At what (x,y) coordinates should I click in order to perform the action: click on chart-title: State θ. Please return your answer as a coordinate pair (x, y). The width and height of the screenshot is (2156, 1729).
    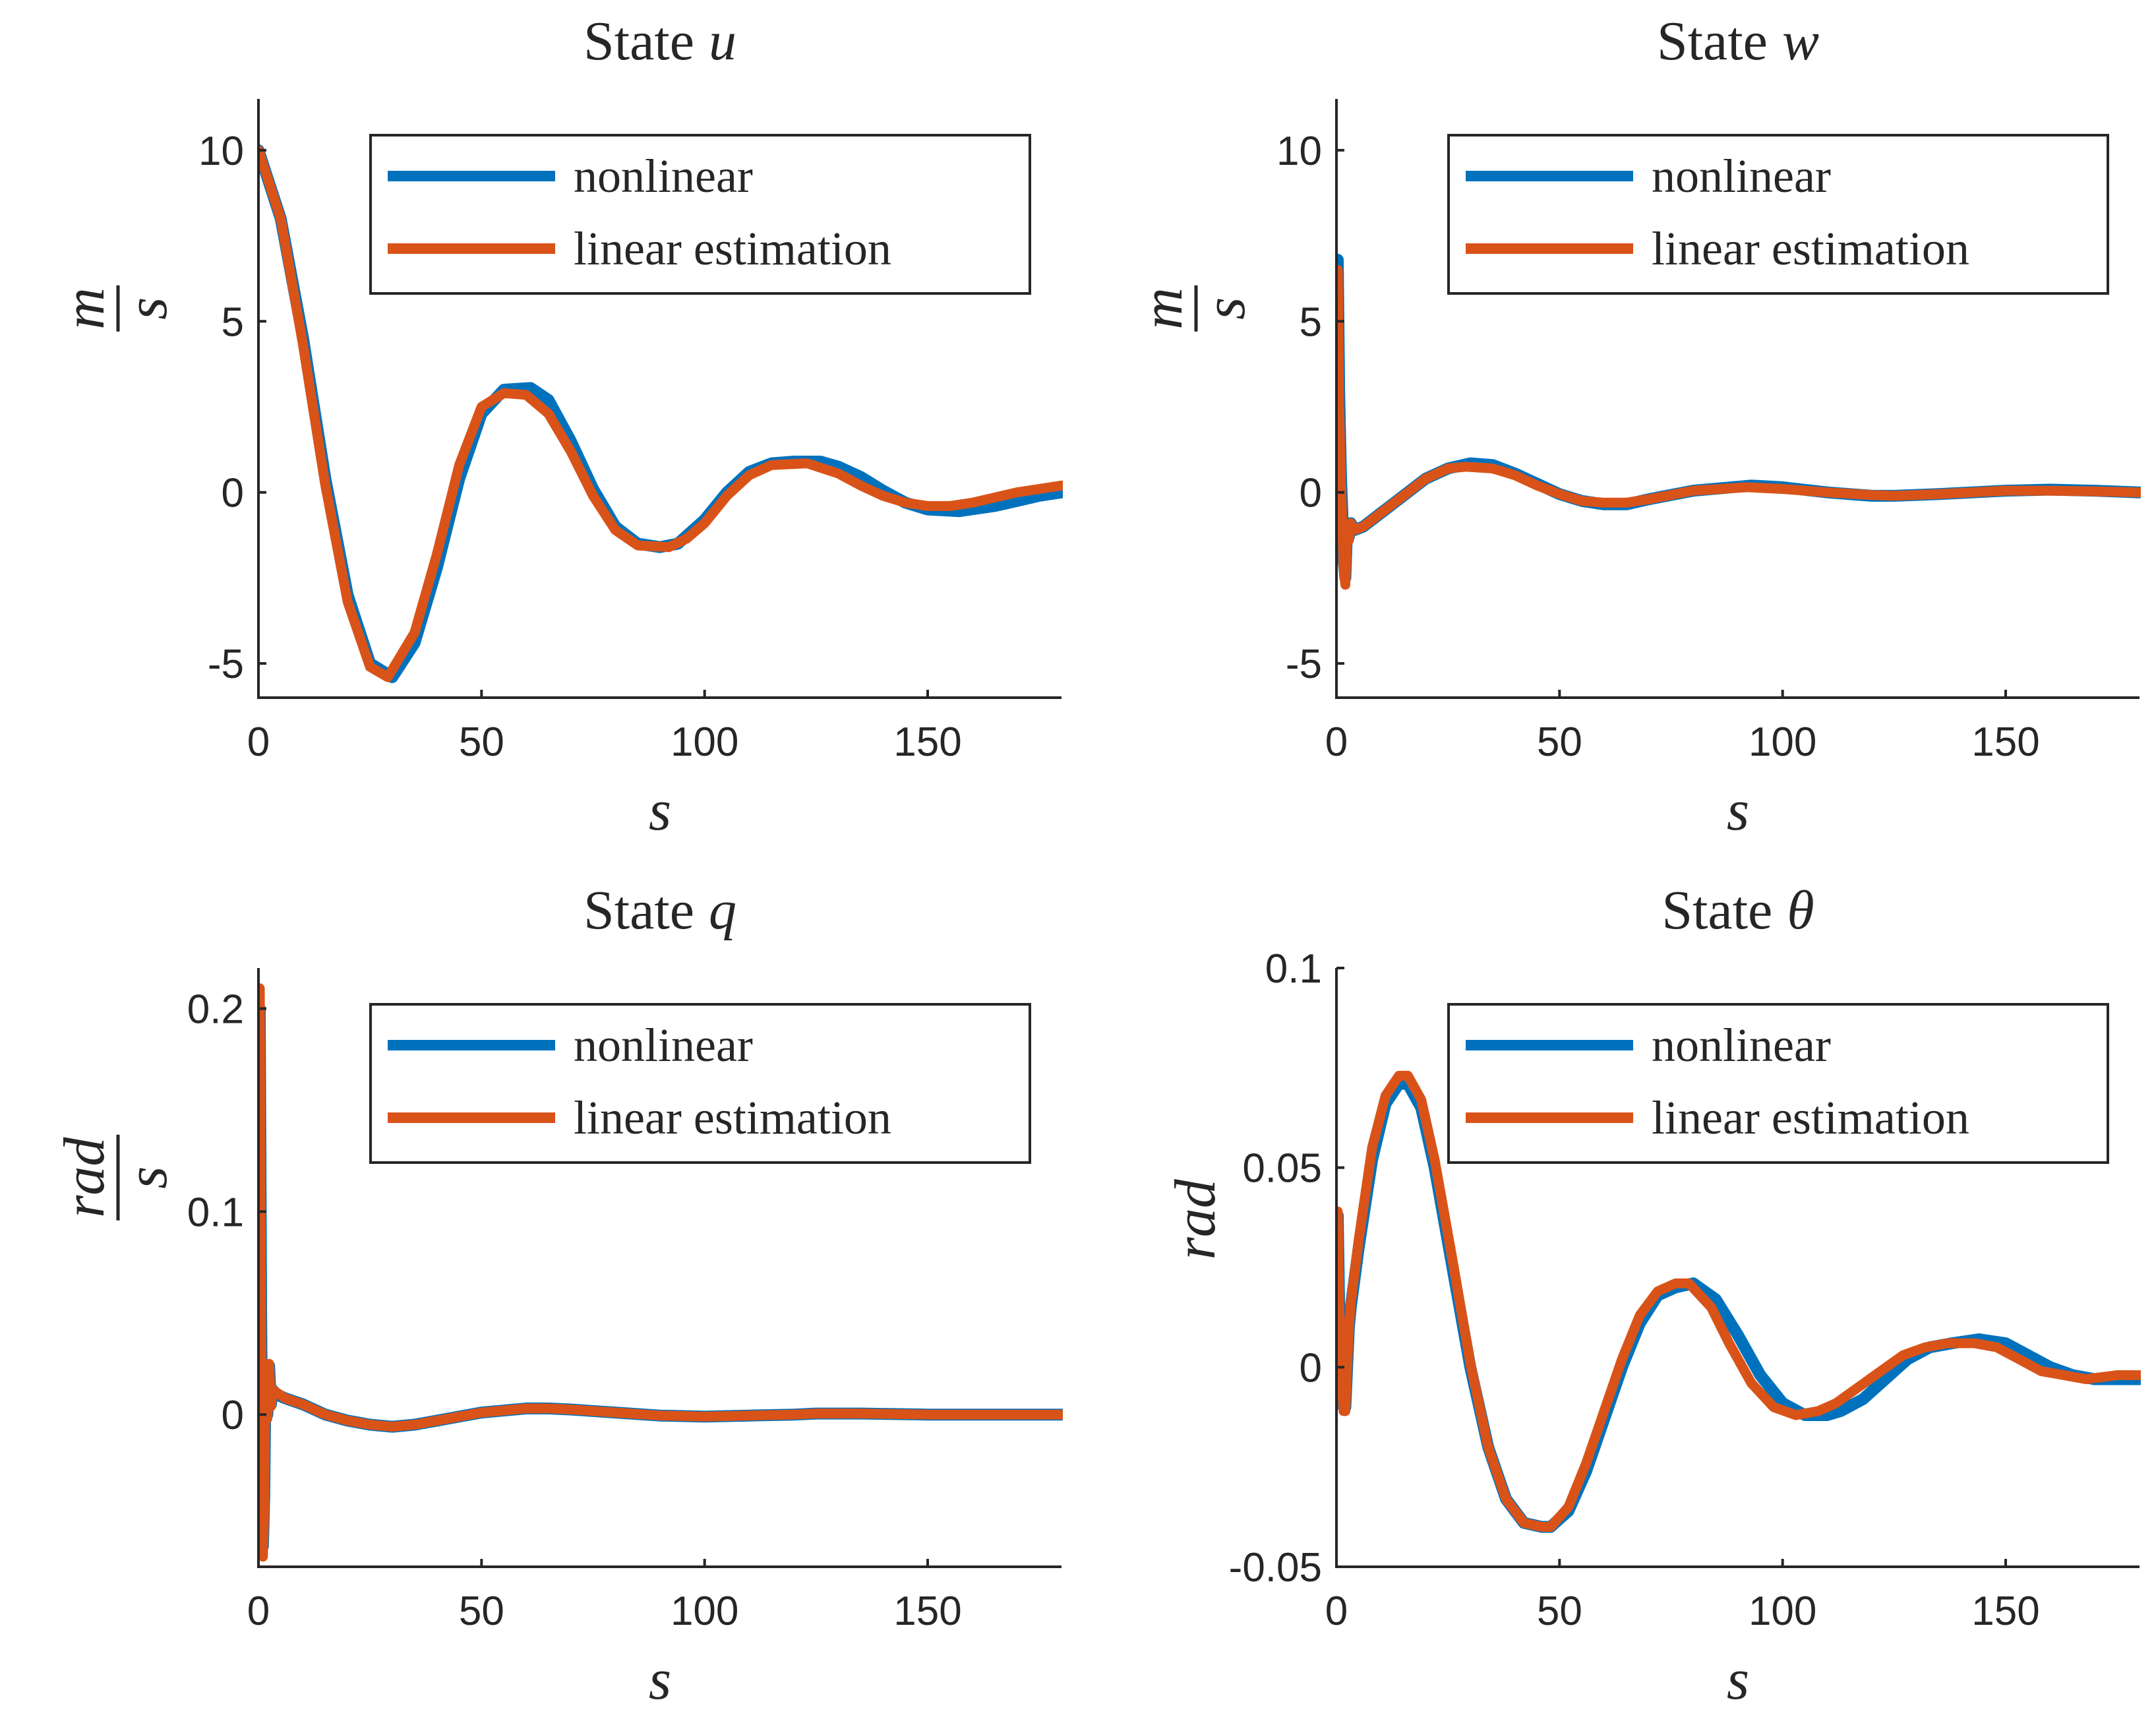
    Looking at the image, I should click on (1738, 910).